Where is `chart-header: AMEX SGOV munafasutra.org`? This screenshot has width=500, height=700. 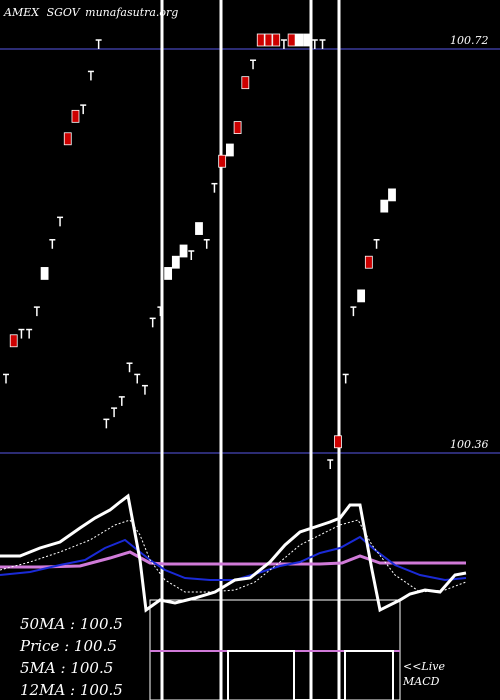
chart-header: AMEX SGOV munafasutra.org is located at coordinates (90, 12).